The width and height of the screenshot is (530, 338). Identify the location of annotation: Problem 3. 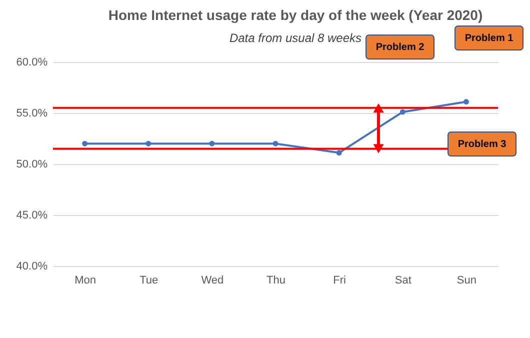
(482, 144).